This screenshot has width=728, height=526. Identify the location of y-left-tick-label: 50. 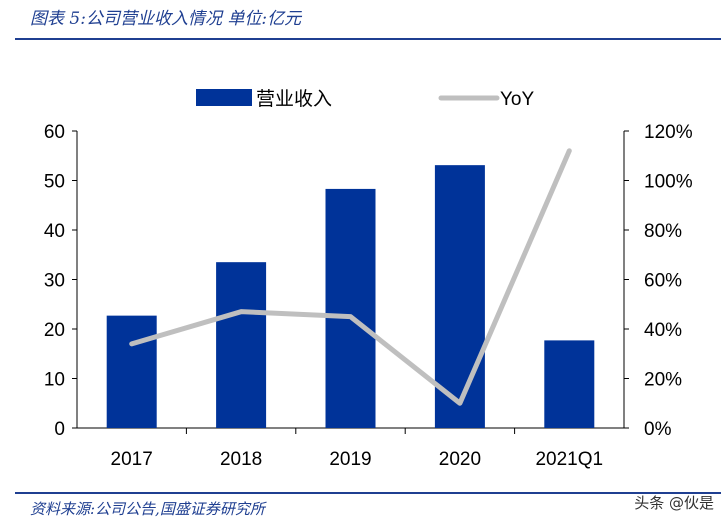
(54, 182).